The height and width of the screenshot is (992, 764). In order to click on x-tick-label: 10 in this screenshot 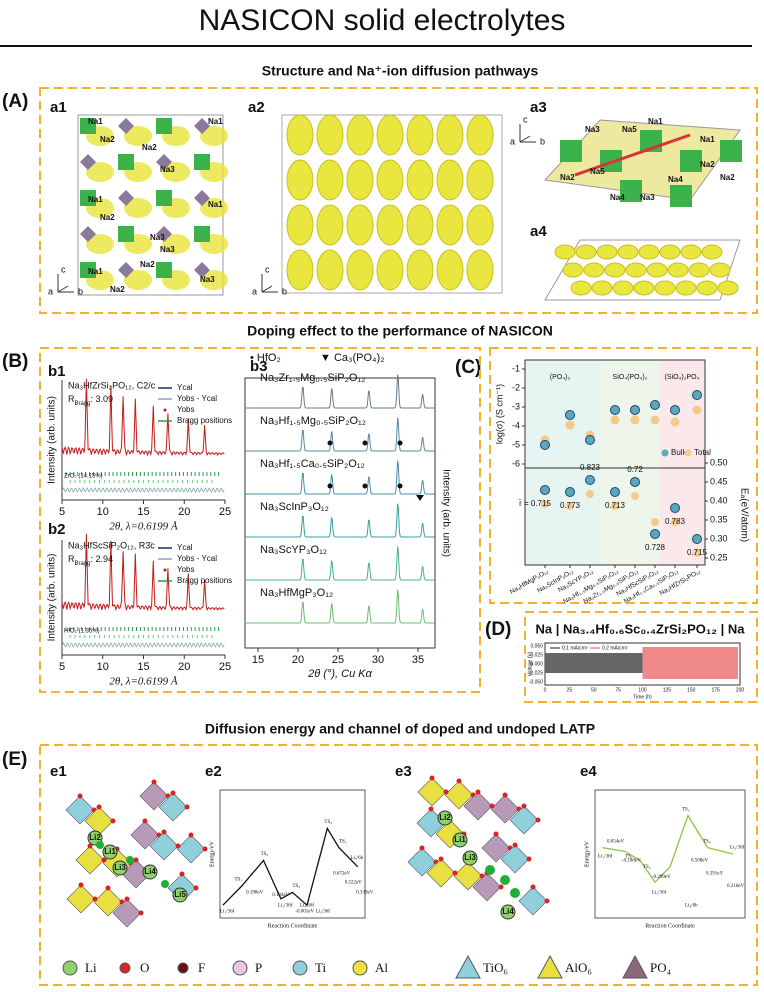, I will do `click(103, 512)`.